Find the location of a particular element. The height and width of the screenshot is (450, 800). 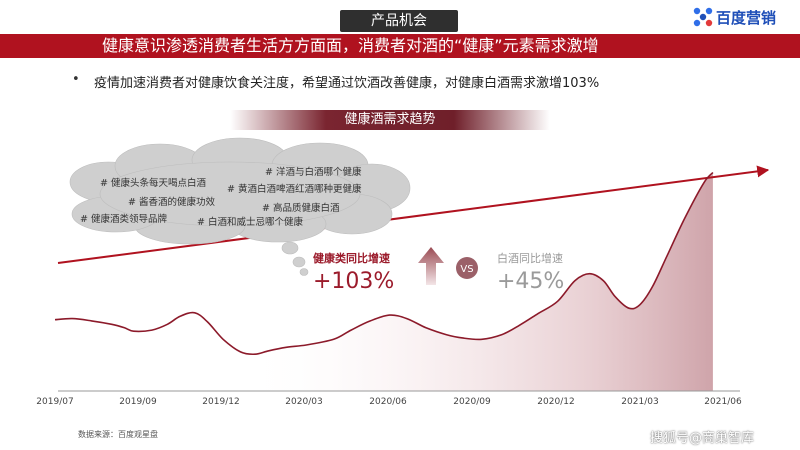

hashtag-7: # 白酒和威士忌哪个健康 is located at coordinates (250, 222).